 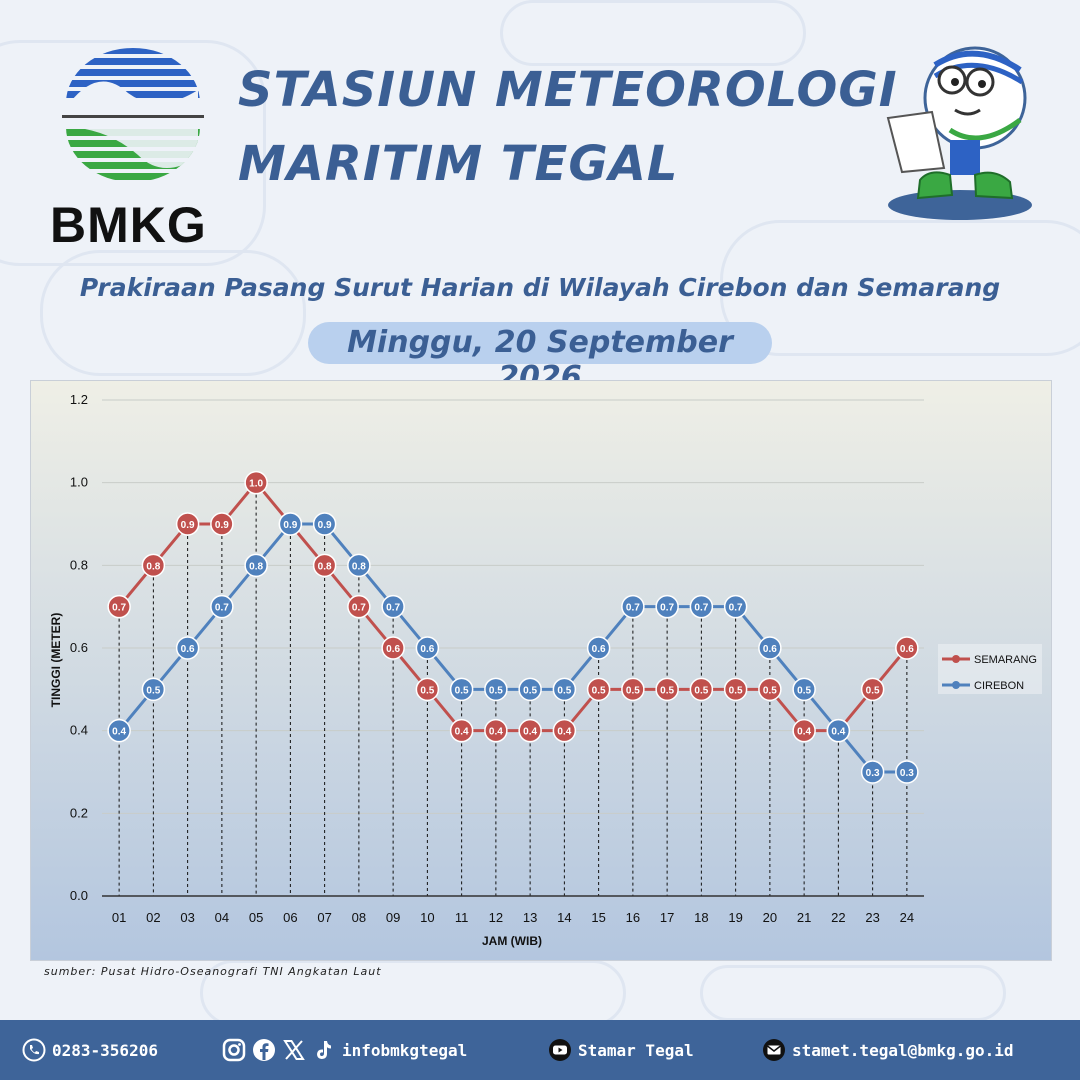 I want to click on y-axis-label: TINGGI (METER), so click(x=56, y=660).